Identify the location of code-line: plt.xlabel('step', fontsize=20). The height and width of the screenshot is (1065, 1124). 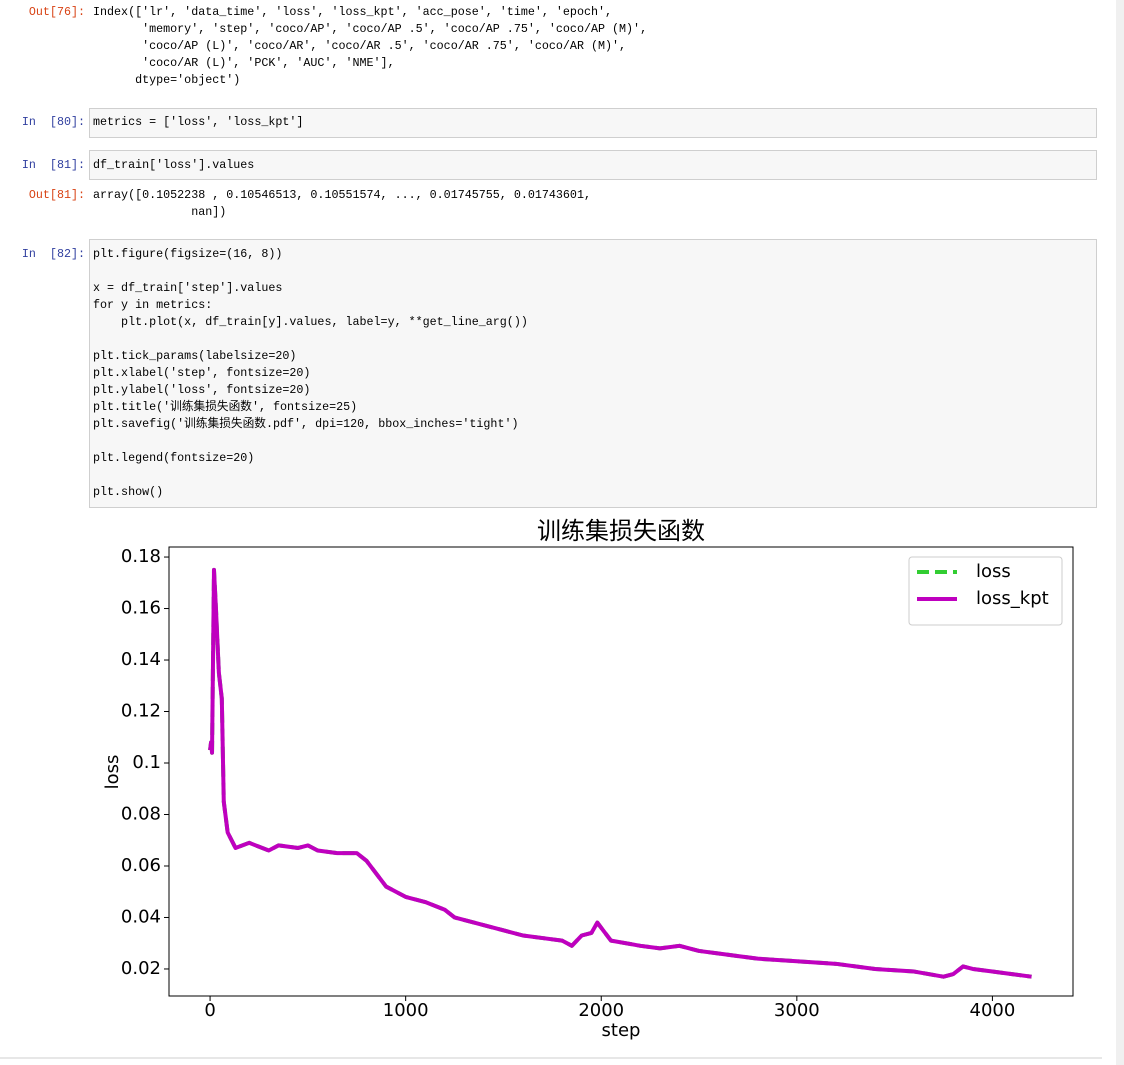
(201, 373).